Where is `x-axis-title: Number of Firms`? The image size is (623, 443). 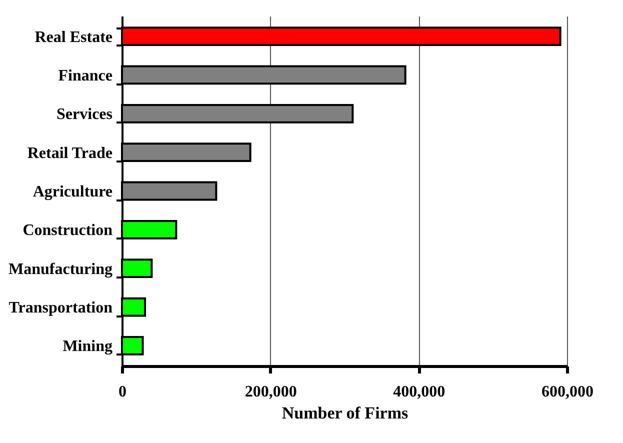
x-axis-title: Number of Firms is located at coordinates (345, 413).